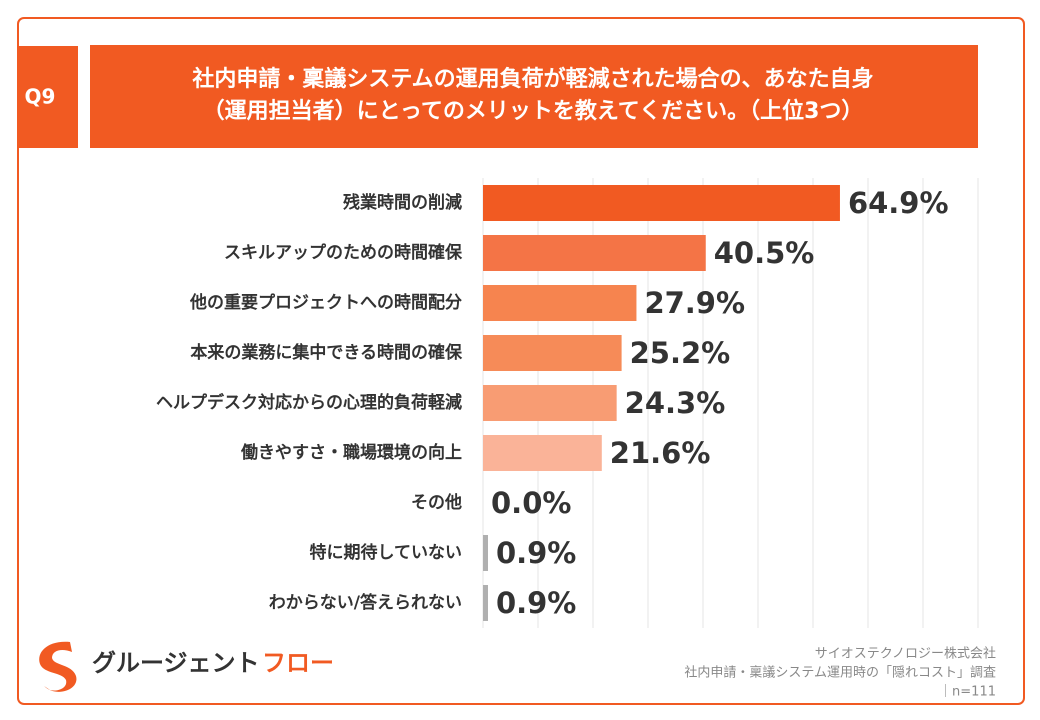  Describe the element at coordinates (176, 663) in the screenshot. I see `logo-text: グルージェント` at that location.